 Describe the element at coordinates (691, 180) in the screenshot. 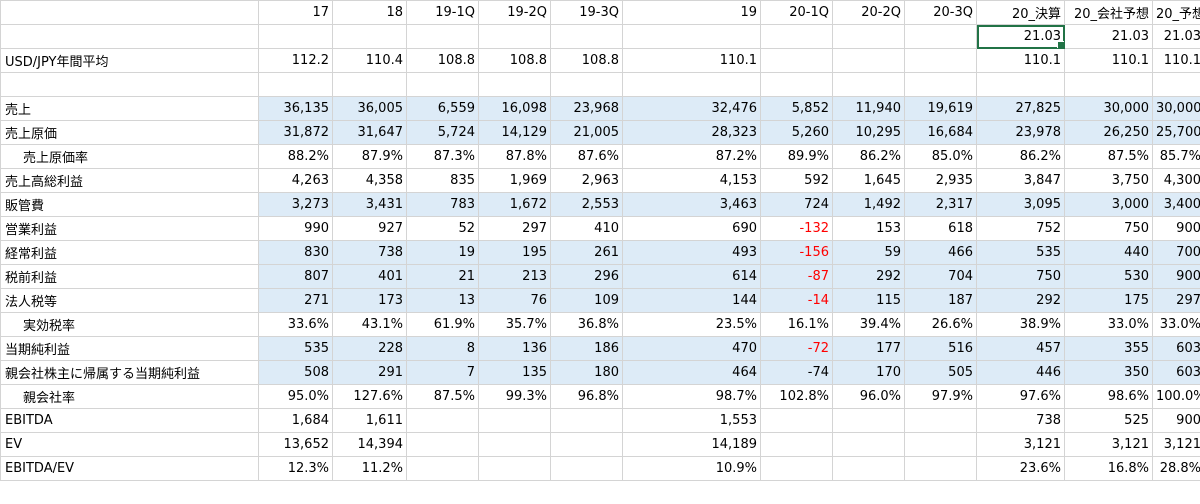

I see `value-cell: 4,153` at that location.